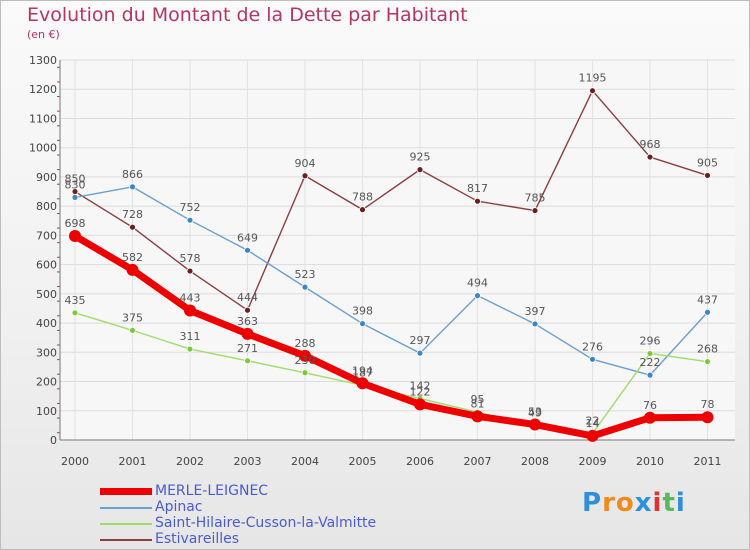  I want to click on x-tick-label: 2004, so click(305, 461).